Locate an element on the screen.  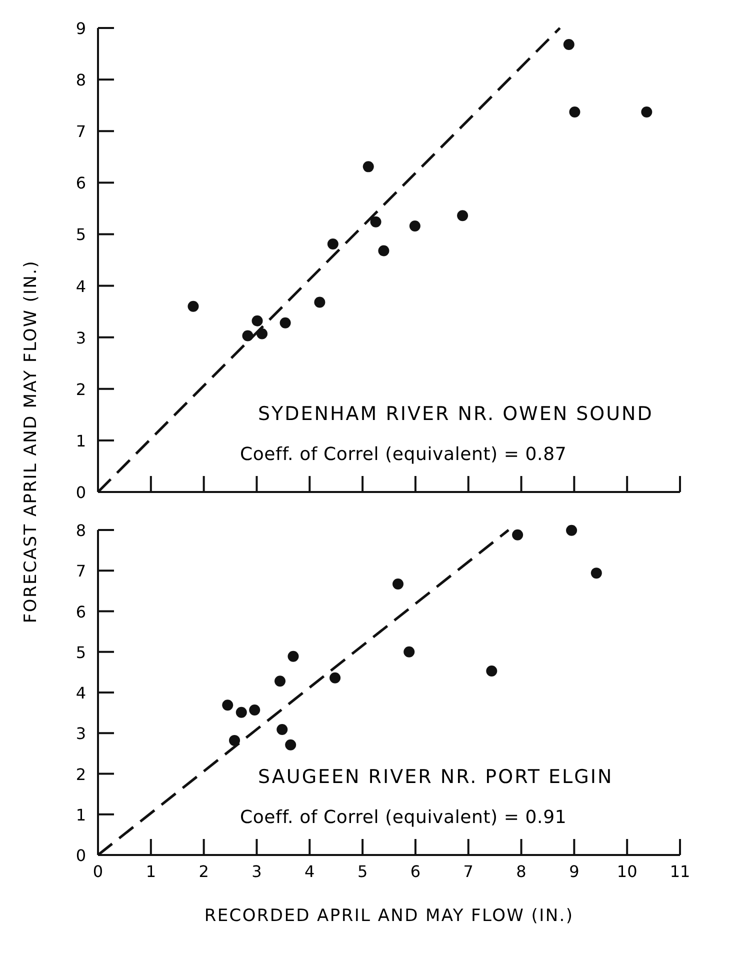
x-tick-label: 5 is located at coordinates (362, 871).